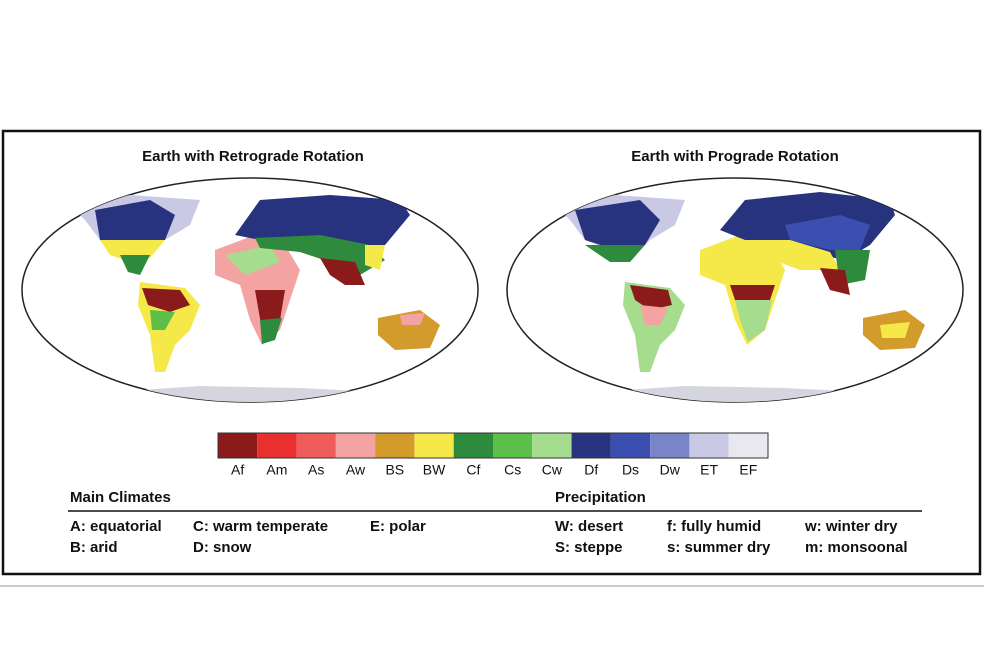 The image size is (984, 655). Describe the element at coordinates (552, 470) in the screenshot. I see `legend-label: Cw` at that location.